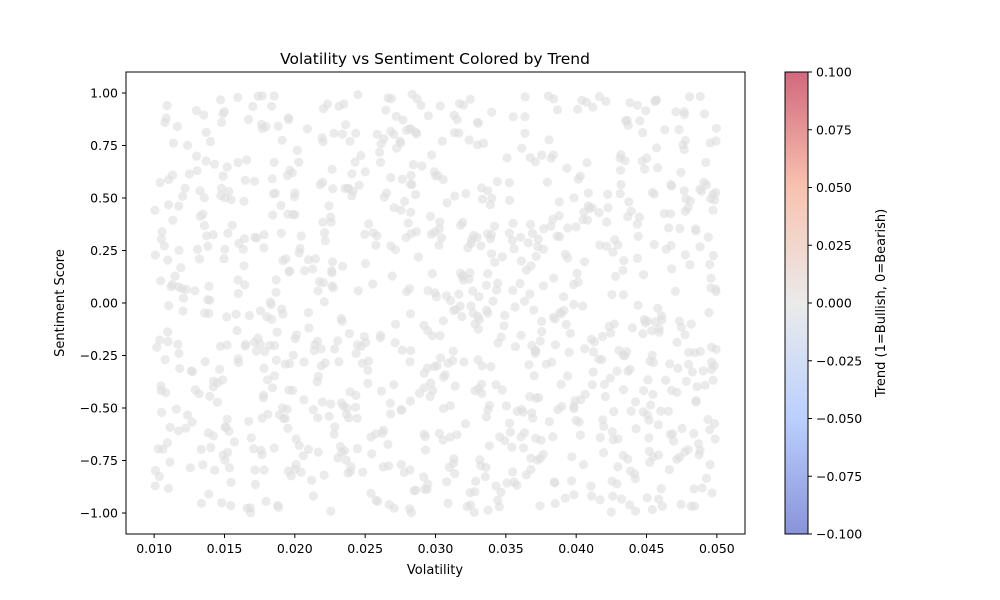  Describe the element at coordinates (576, 548) in the screenshot. I see `x-tick-label: 0.040` at that location.